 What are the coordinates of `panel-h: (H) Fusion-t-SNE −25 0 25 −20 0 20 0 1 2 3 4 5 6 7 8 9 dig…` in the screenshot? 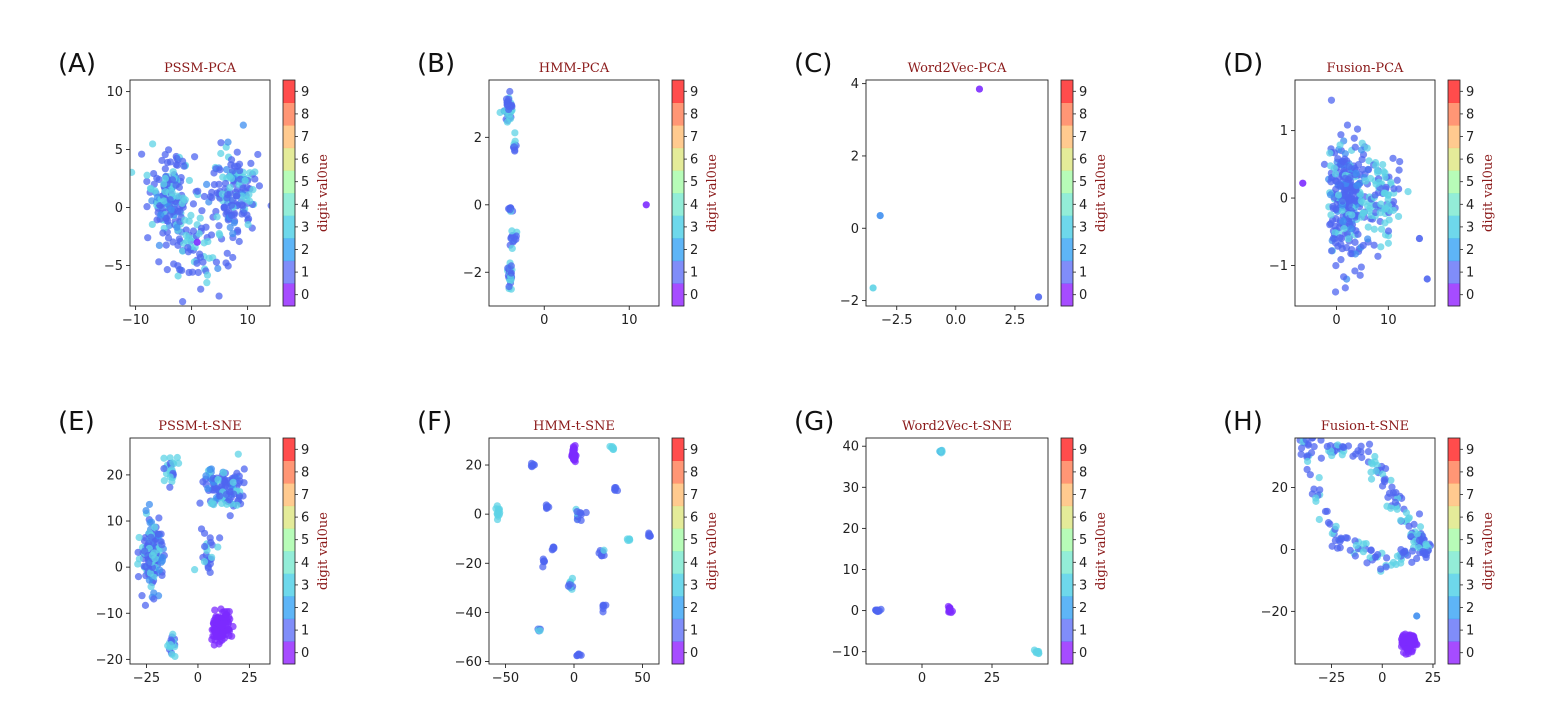 It's located at (1359, 546).